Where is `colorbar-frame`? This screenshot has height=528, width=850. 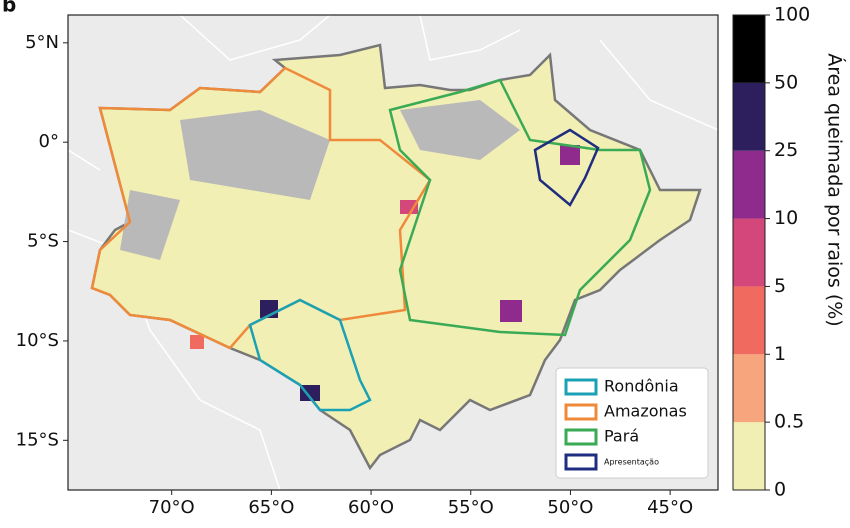 colorbar-frame is located at coordinates (749, 252).